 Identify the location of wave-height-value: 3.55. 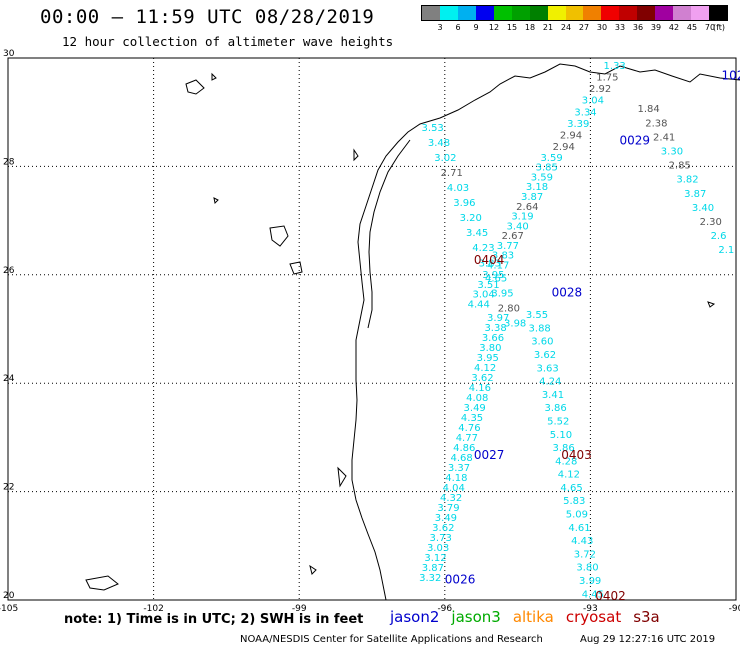
(537, 315).